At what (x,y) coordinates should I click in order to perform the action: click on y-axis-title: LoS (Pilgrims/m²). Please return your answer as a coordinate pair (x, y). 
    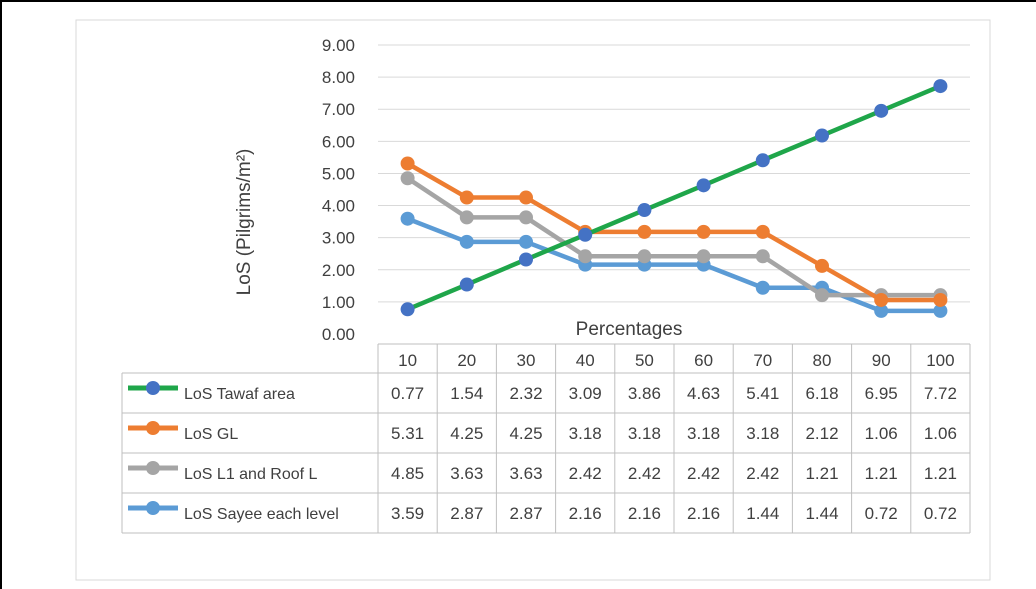
    Looking at the image, I should click on (244, 222).